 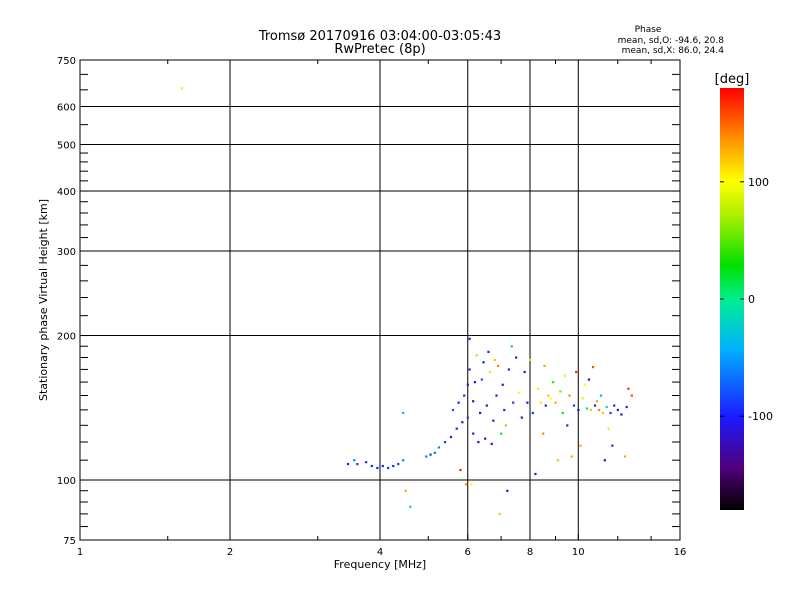 I want to click on y-axis-ticks: 75 100 200 300 400 500 600 750, so click(x=66, y=301).